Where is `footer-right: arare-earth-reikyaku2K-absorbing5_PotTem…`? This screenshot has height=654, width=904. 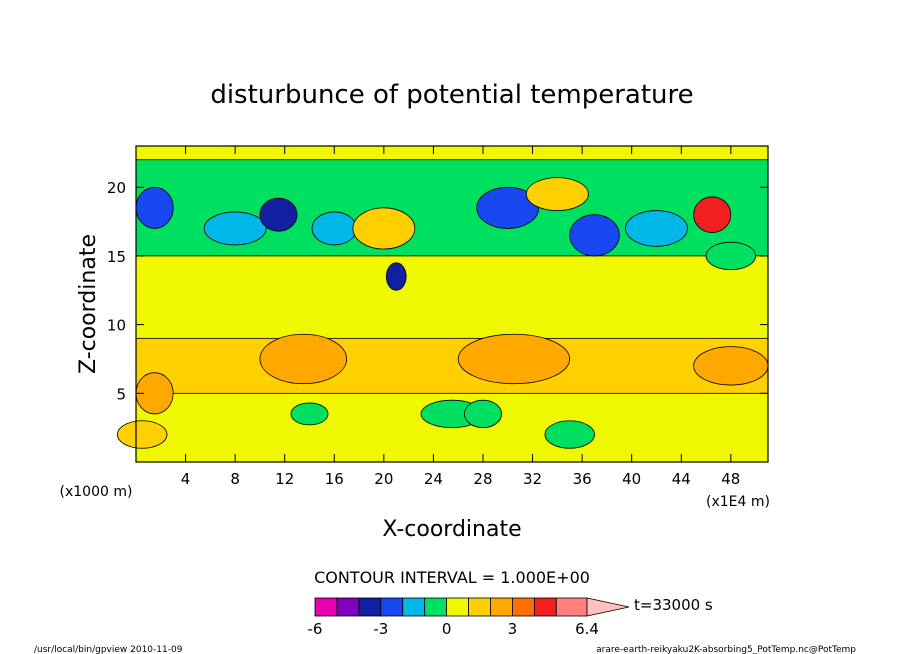 footer-right: arare-earth-reikyaku2K-absorbing5_PotTem… is located at coordinates (726, 649).